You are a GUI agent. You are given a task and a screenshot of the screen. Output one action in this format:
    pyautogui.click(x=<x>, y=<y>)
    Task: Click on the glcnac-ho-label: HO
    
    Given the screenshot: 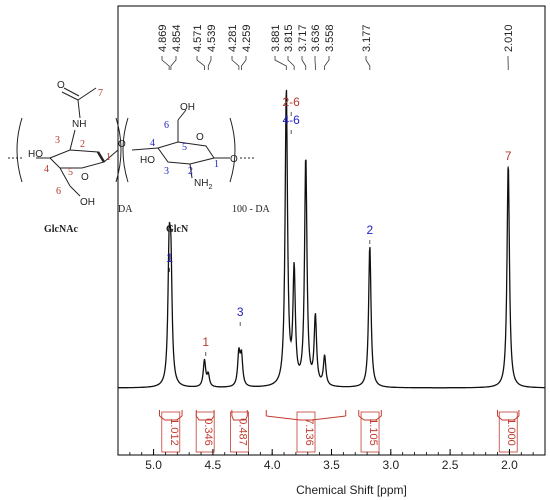 What is the action you would take?
    pyautogui.click(x=35, y=154)
    